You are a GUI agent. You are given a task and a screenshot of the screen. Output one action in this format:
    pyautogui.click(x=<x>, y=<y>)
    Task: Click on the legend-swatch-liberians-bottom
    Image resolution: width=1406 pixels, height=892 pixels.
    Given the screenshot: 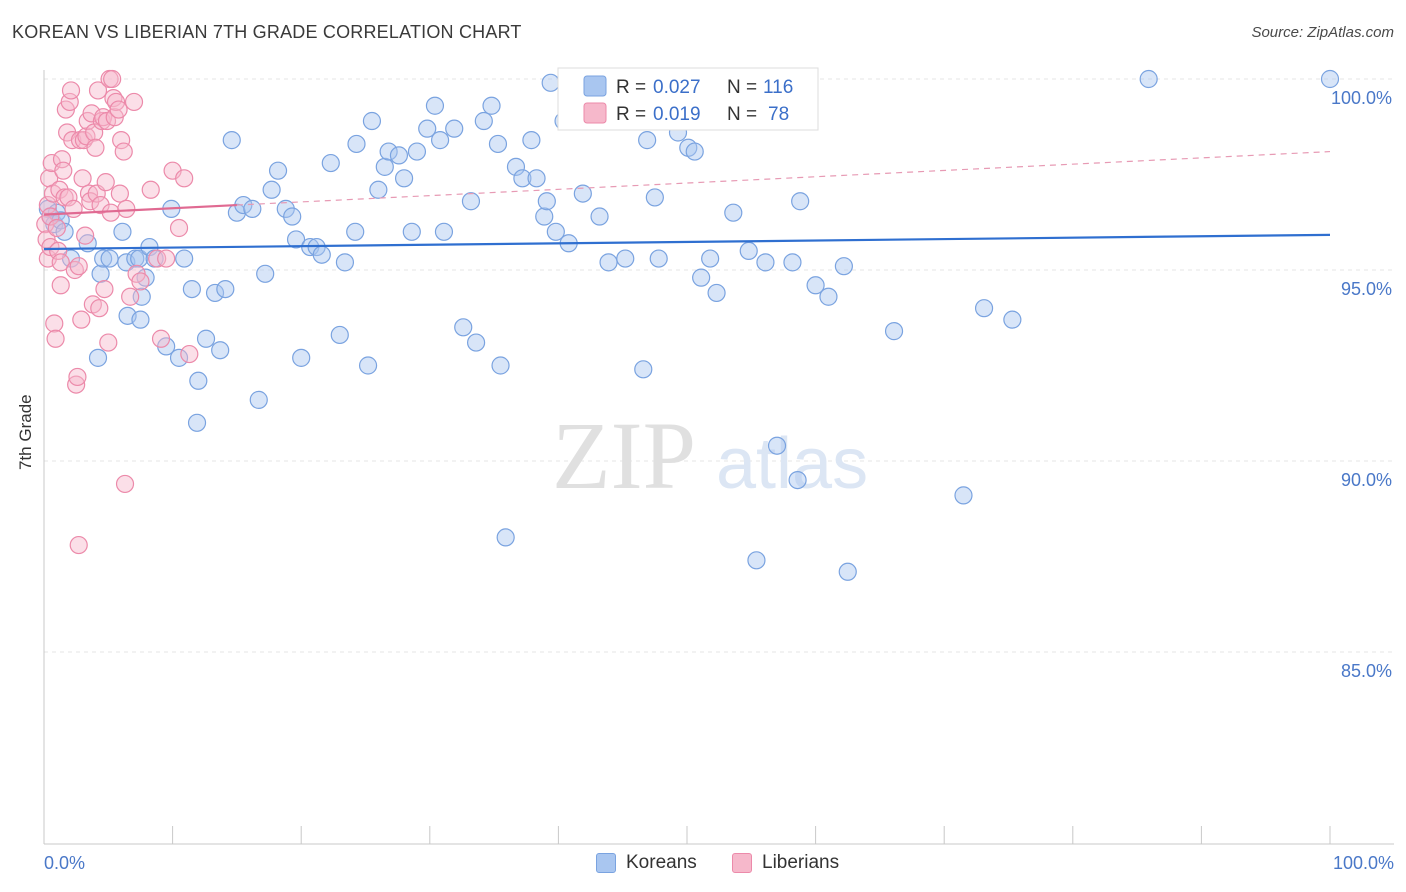 What is the action you would take?
    pyautogui.click(x=742, y=863)
    